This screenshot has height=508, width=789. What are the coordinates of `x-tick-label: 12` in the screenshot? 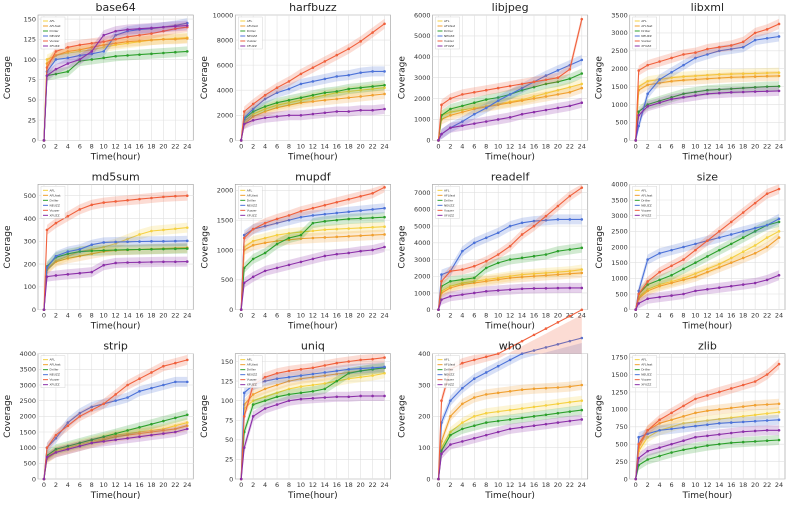 It's located at (115, 146).